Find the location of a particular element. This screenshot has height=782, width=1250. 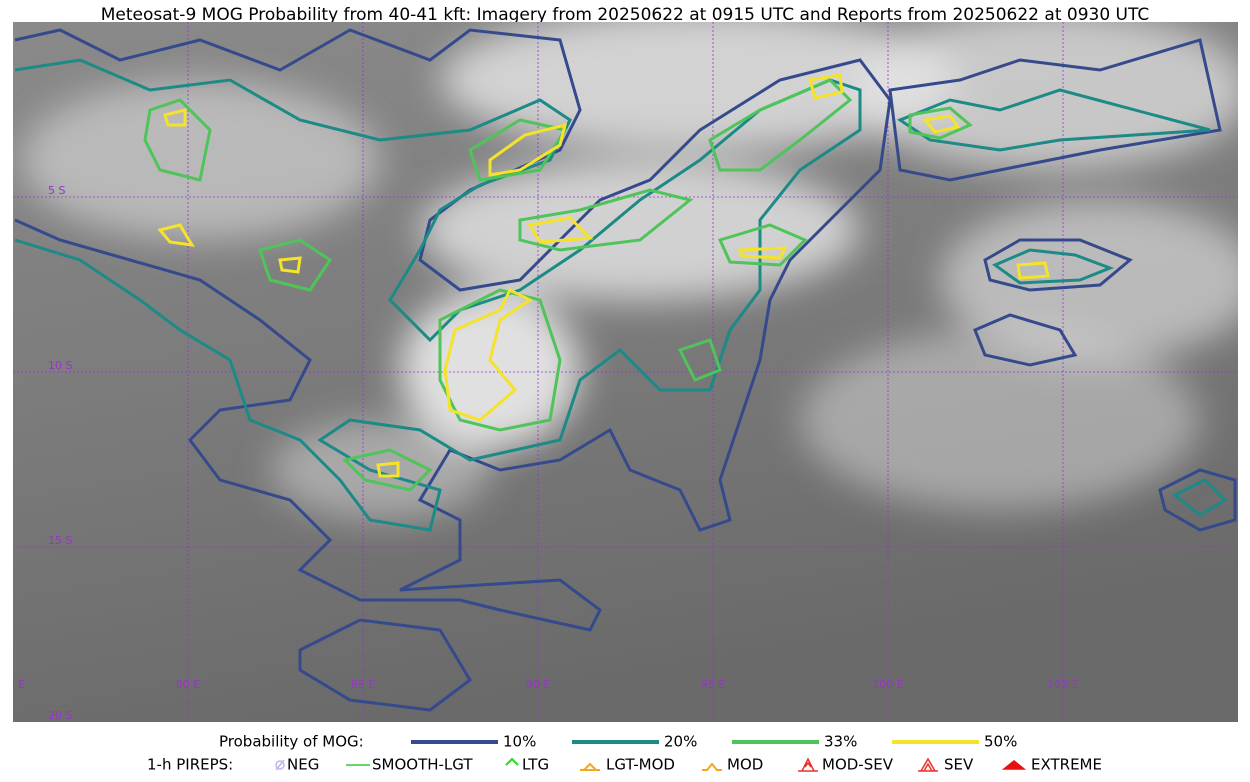

lon-label: 75 E is located at coordinates (13, 684).